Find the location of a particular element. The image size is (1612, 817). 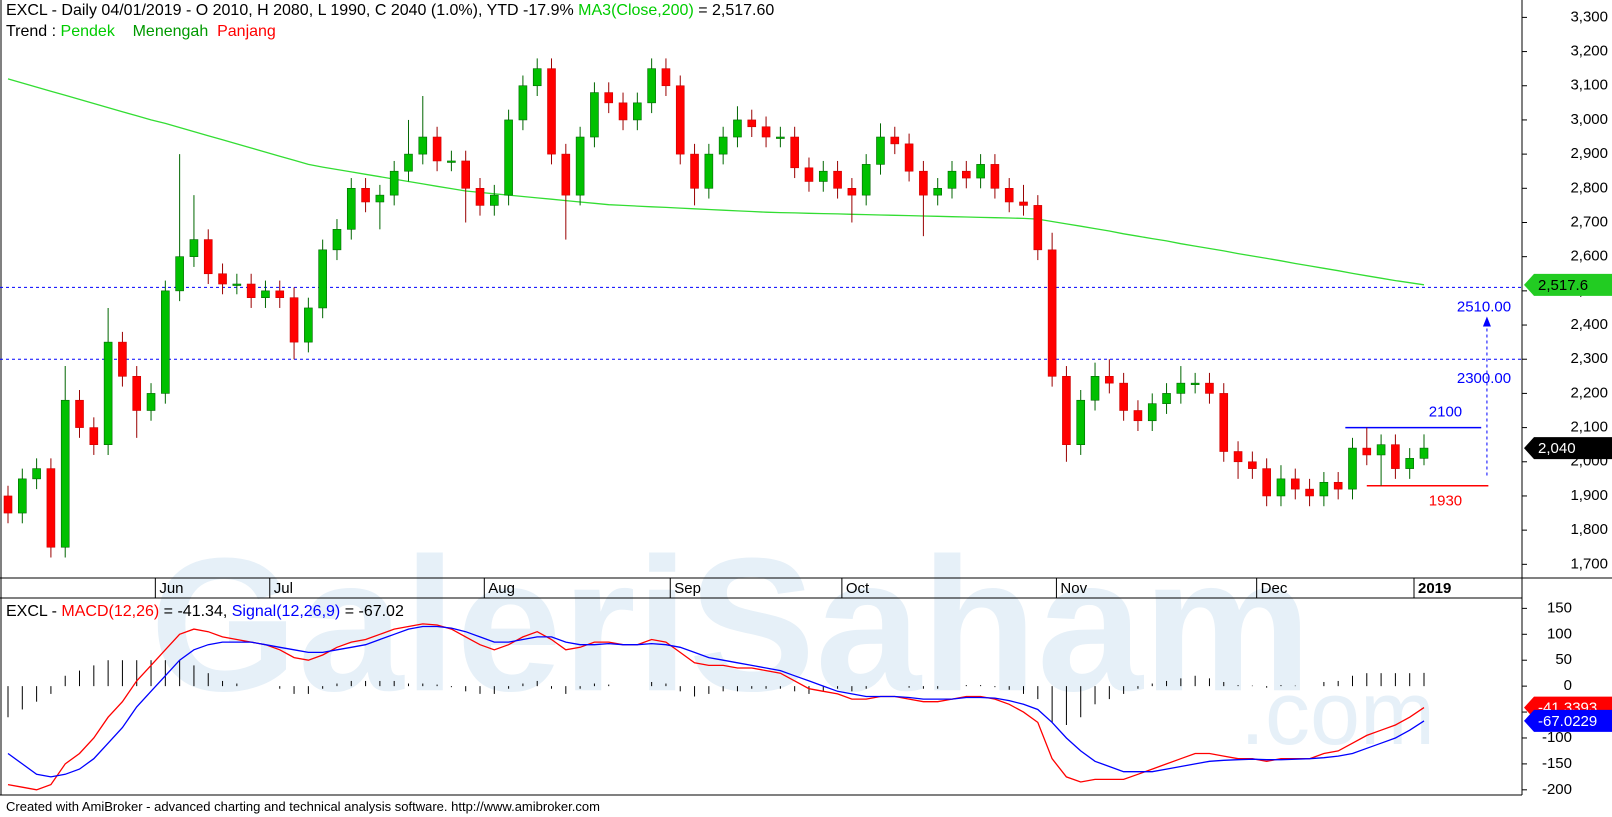

trend-header: Trend : Pendek Menengah Panjang is located at coordinates (141, 32).